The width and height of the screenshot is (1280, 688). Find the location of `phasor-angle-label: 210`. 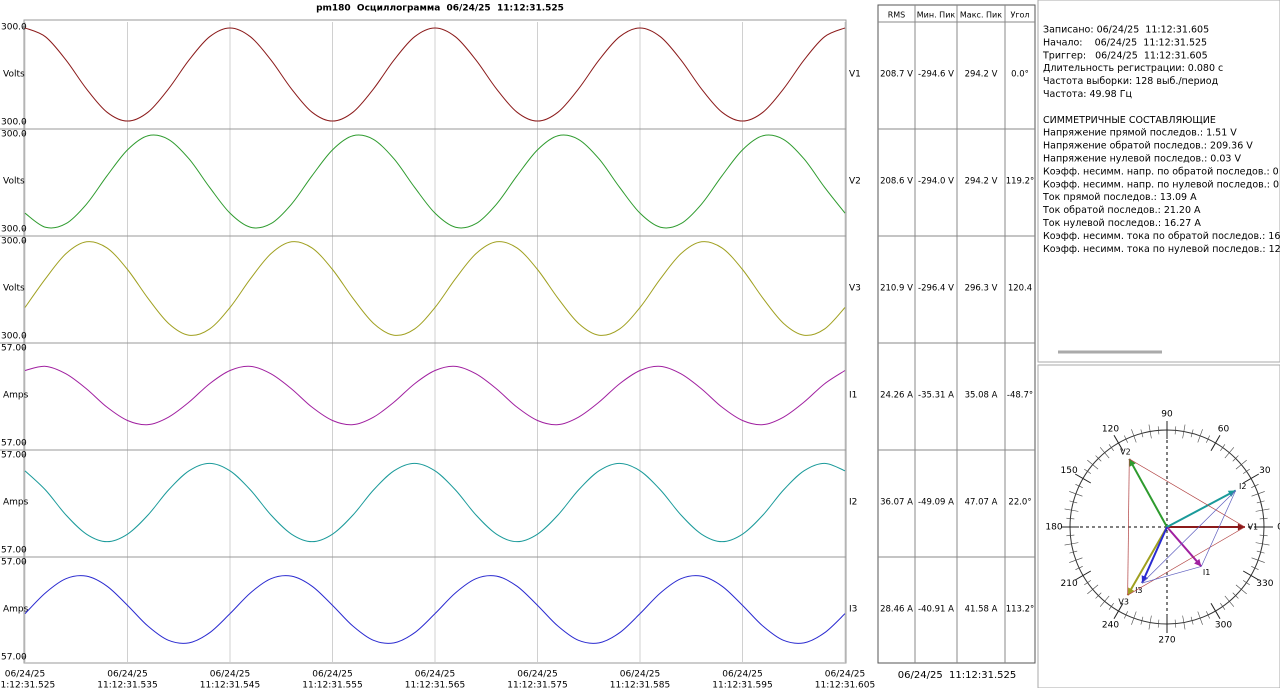

phasor-angle-label: 210 is located at coordinates (1069, 584).